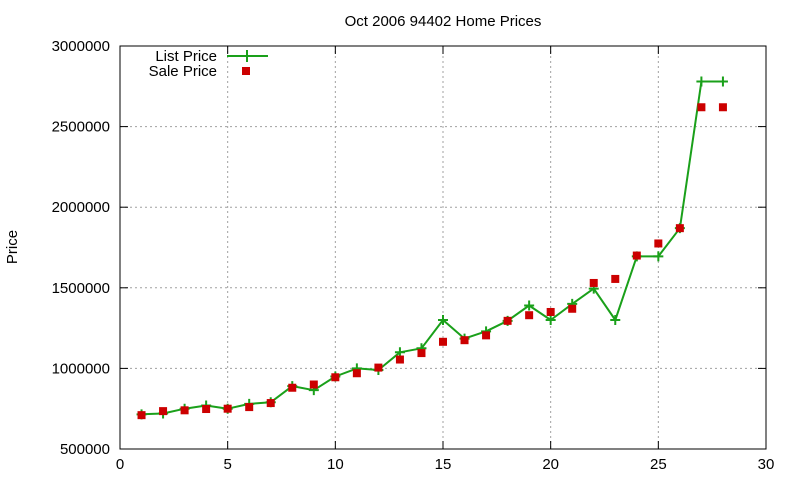  Describe the element at coordinates (81, 46) in the screenshot. I see `y-tick-label: 3000000` at that location.